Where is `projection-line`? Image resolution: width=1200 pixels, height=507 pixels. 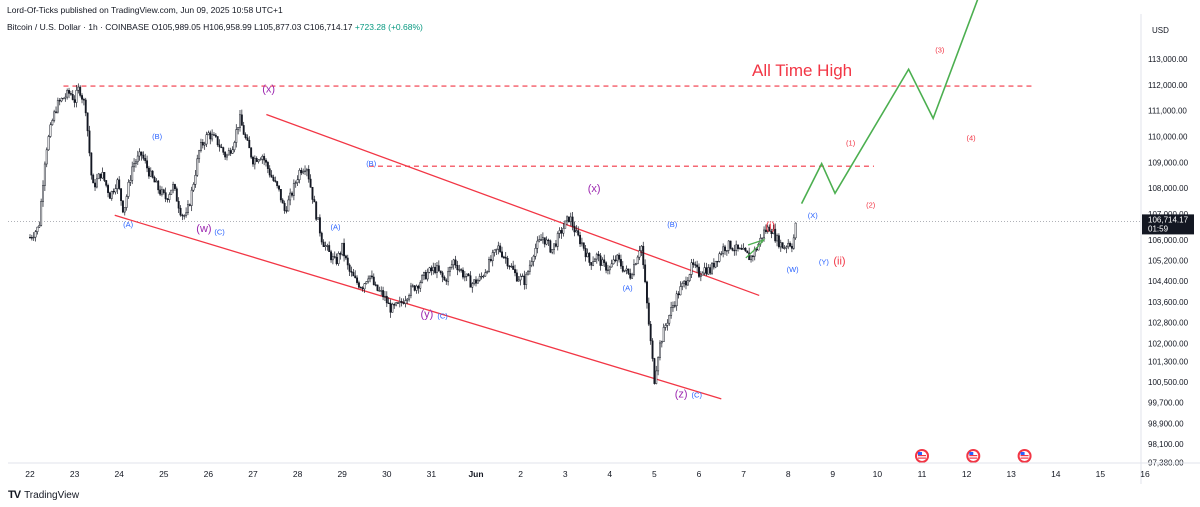
projection-line is located at coordinates (889, 102).